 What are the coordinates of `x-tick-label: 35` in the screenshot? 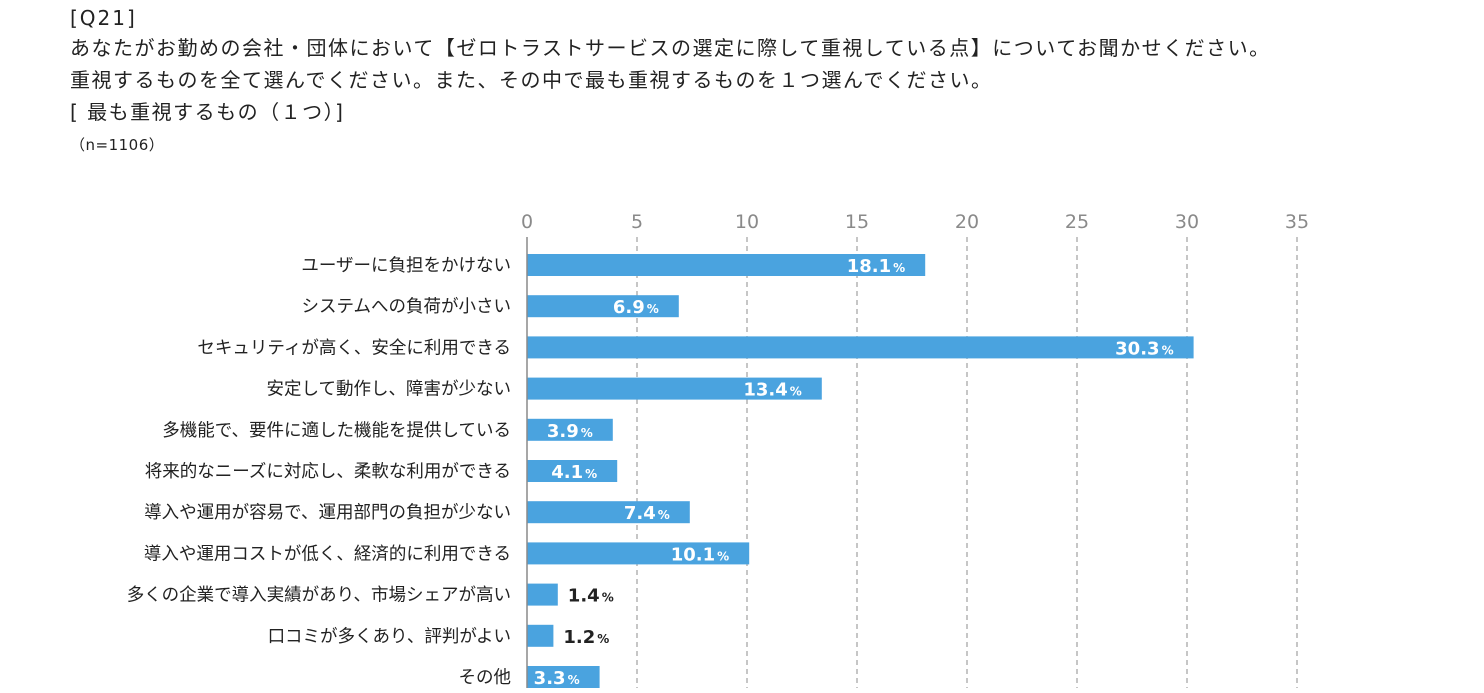 It's located at (1297, 222).